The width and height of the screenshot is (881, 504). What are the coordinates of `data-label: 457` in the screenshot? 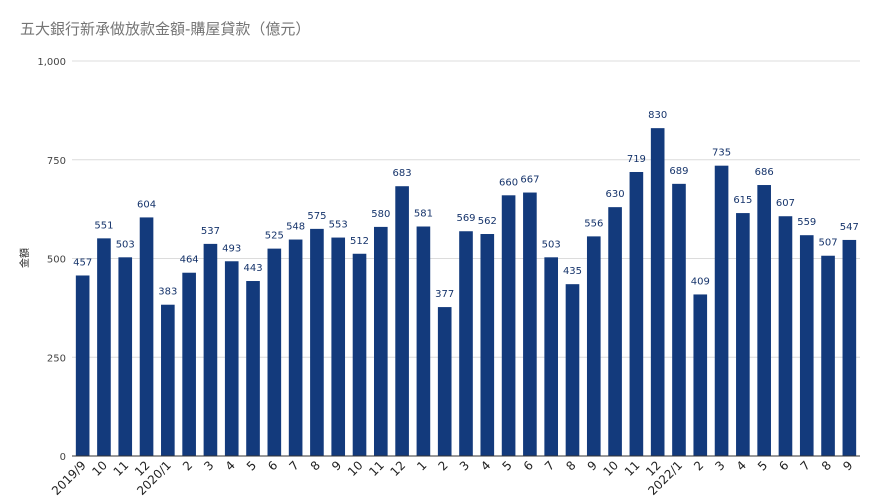 It's located at (82, 262).